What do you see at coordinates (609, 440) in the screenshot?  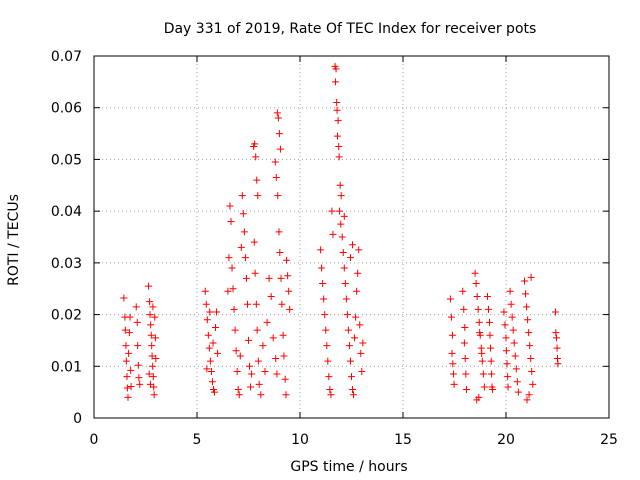 I see `x-tick-label: 25` at bounding box center [609, 440].